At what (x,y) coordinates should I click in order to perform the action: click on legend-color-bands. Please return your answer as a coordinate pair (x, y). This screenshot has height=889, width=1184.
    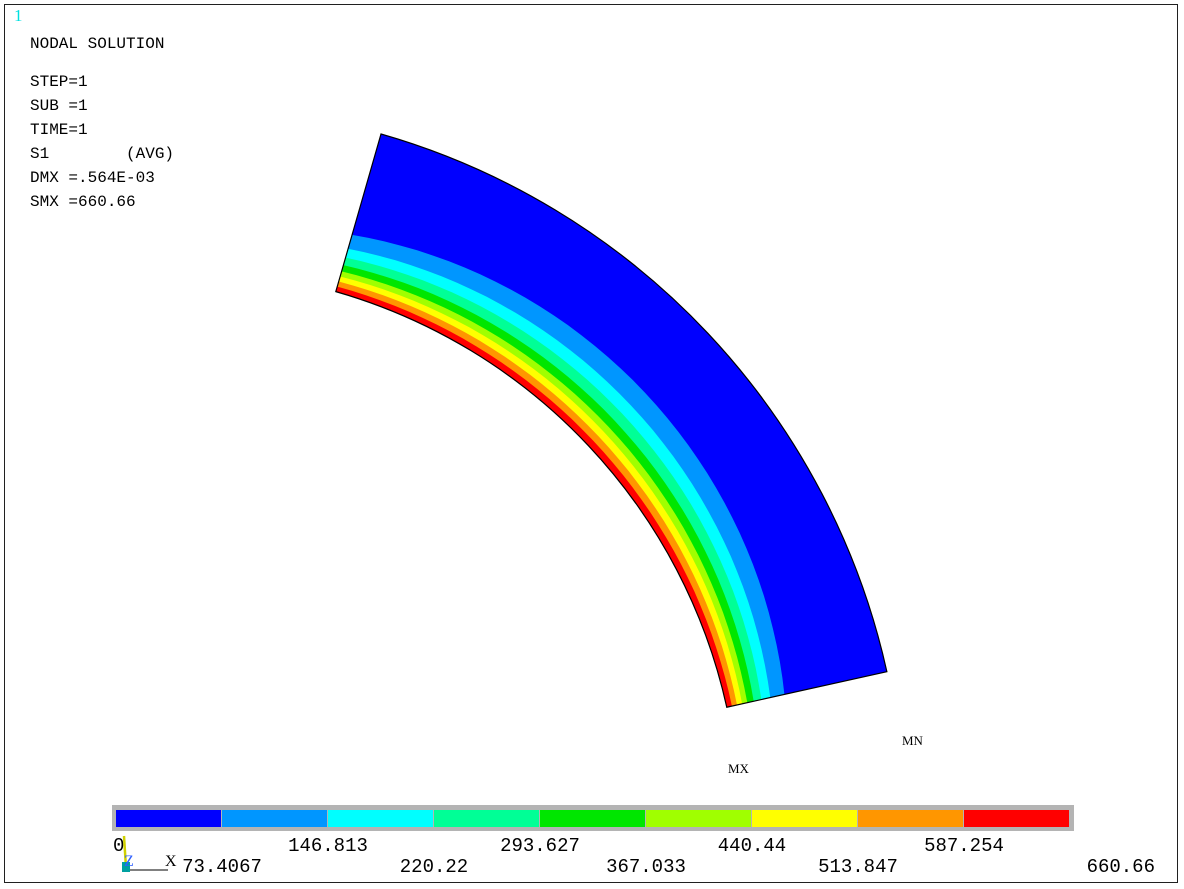
    Looking at the image, I should click on (592, 818).